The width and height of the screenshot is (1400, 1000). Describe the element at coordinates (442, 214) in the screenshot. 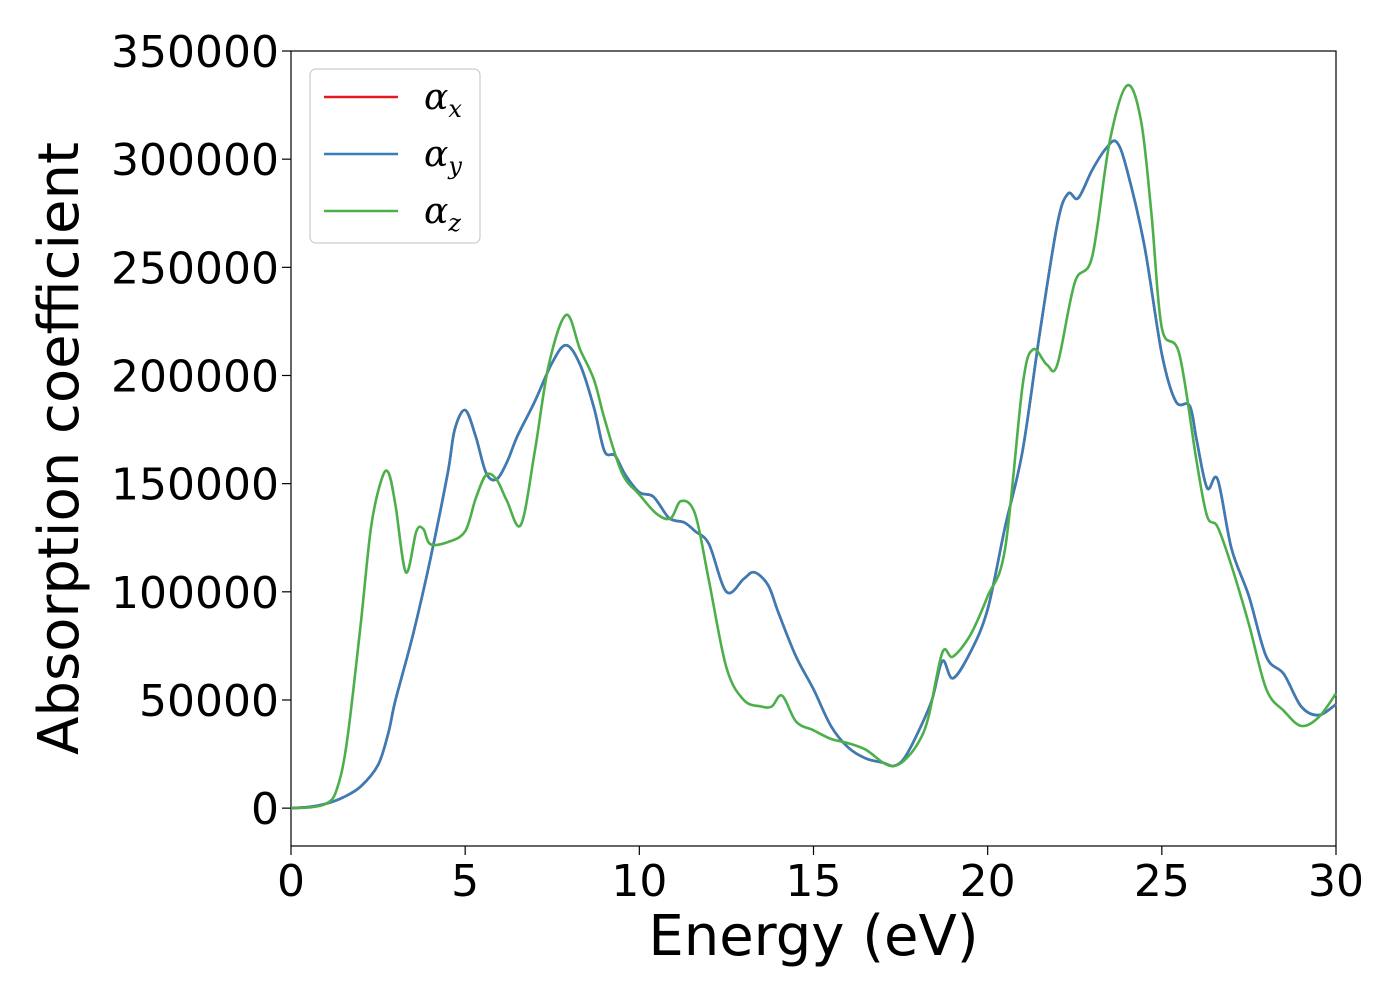

I see `legend-label: αz` at that location.